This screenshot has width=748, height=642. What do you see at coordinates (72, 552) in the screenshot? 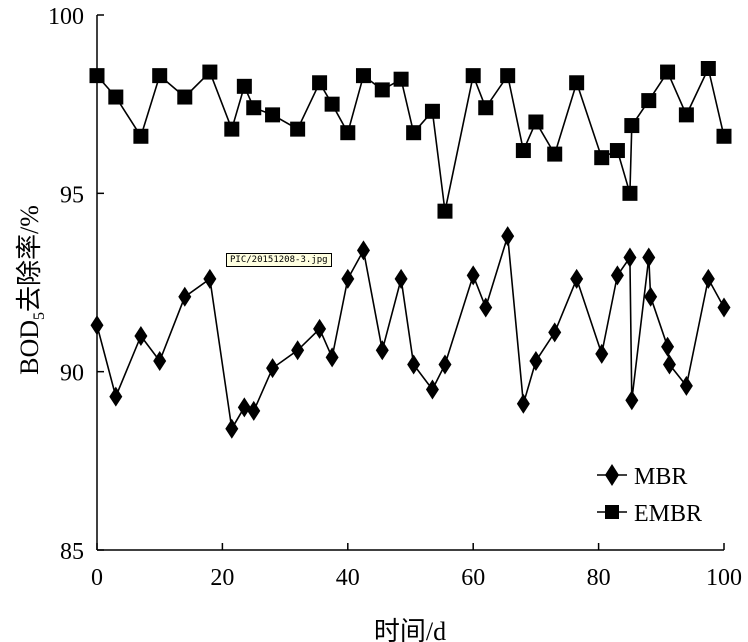
I see `y-tick-label: 85` at bounding box center [72, 552].